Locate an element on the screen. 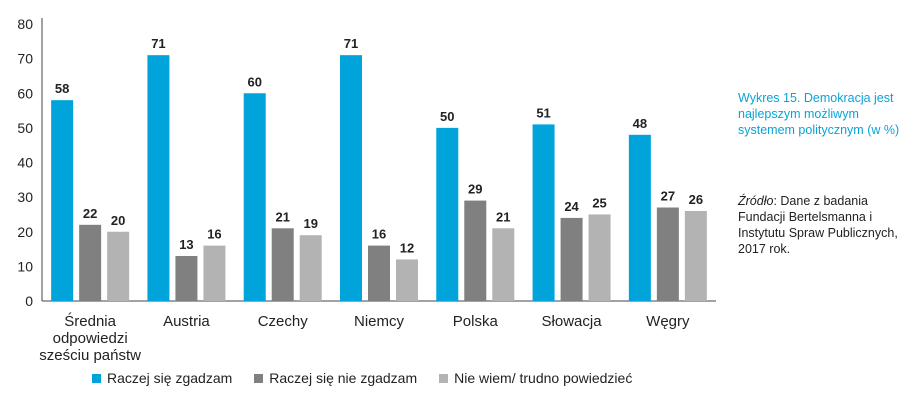 The width and height of the screenshot is (916, 406). data-label: 51 is located at coordinates (543, 112).